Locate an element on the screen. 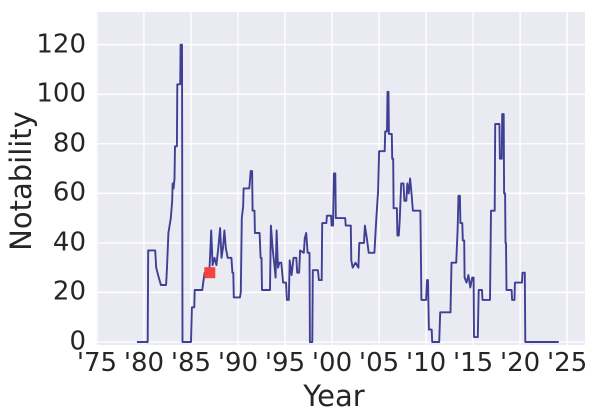 Image resolution: width=600 pixels, height=420 pixels. highlight-marker is located at coordinates (210, 273).